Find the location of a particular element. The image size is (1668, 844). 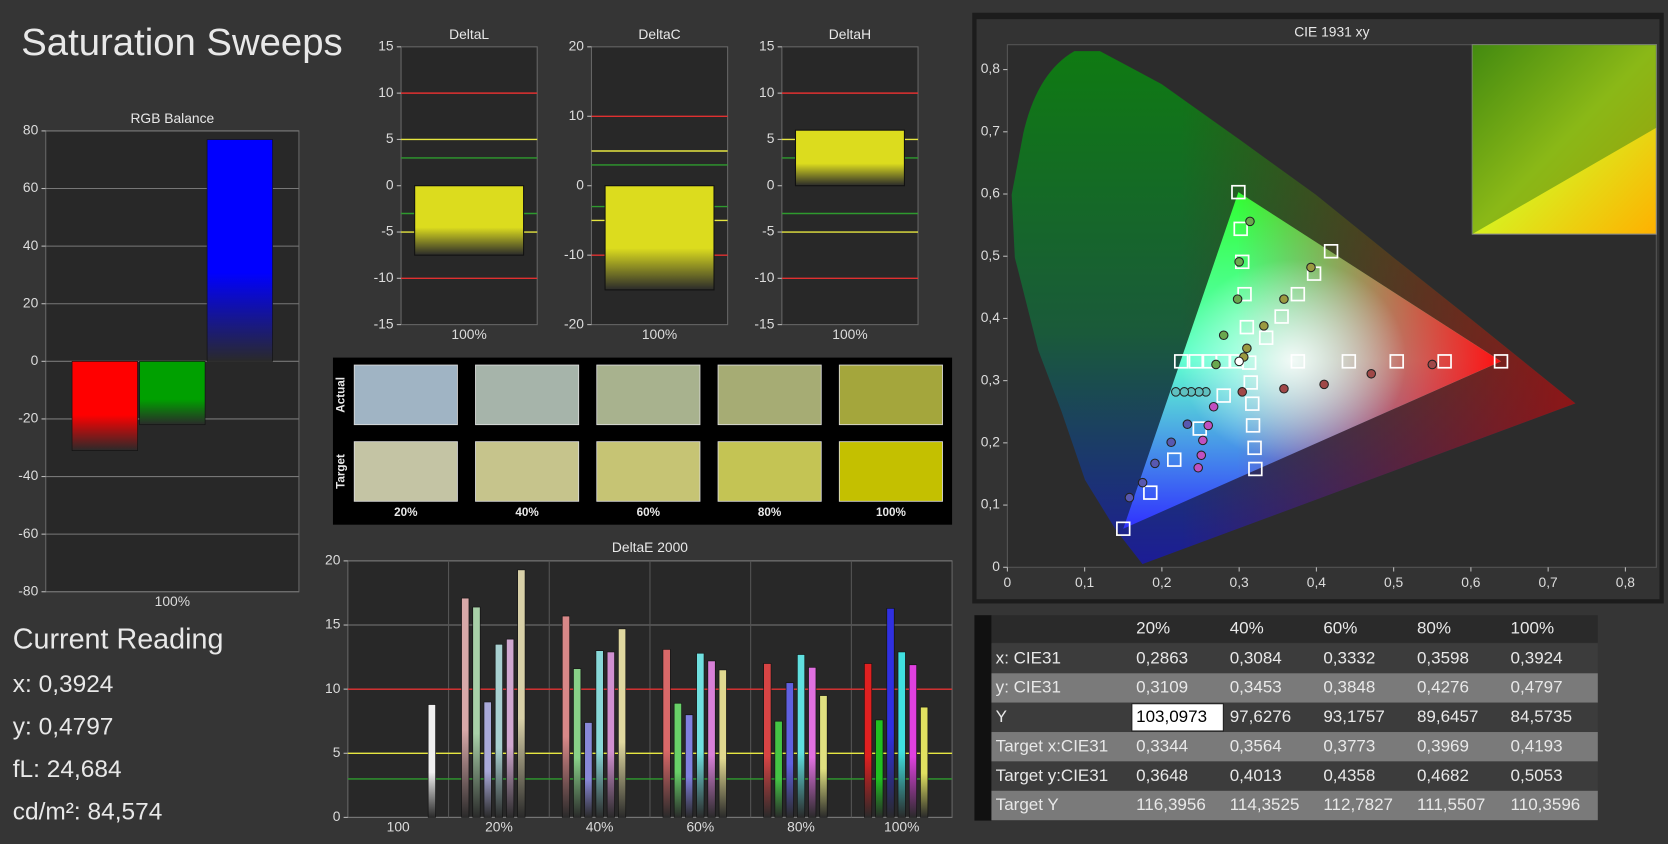

table-cell: 0,3453 is located at coordinates (1256, 687).